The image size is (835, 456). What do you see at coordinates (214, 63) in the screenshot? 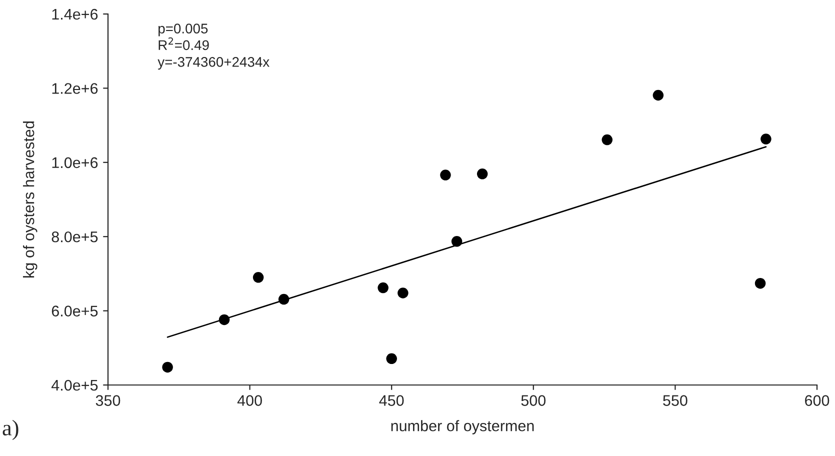
I see `annotation: y=-374360+2434x` at bounding box center [214, 63].